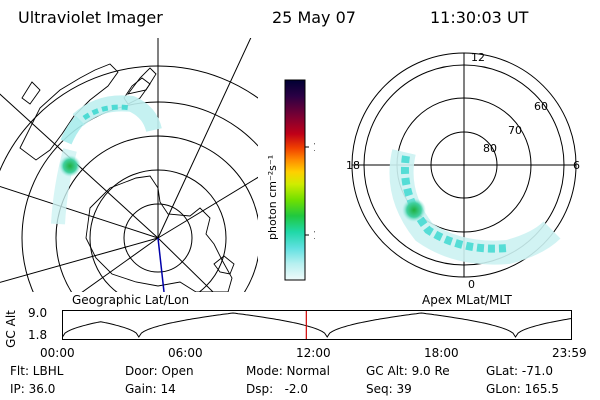 The image size is (600, 400). I want to click on timeline-ylabel: GC Alt, so click(10, 329).